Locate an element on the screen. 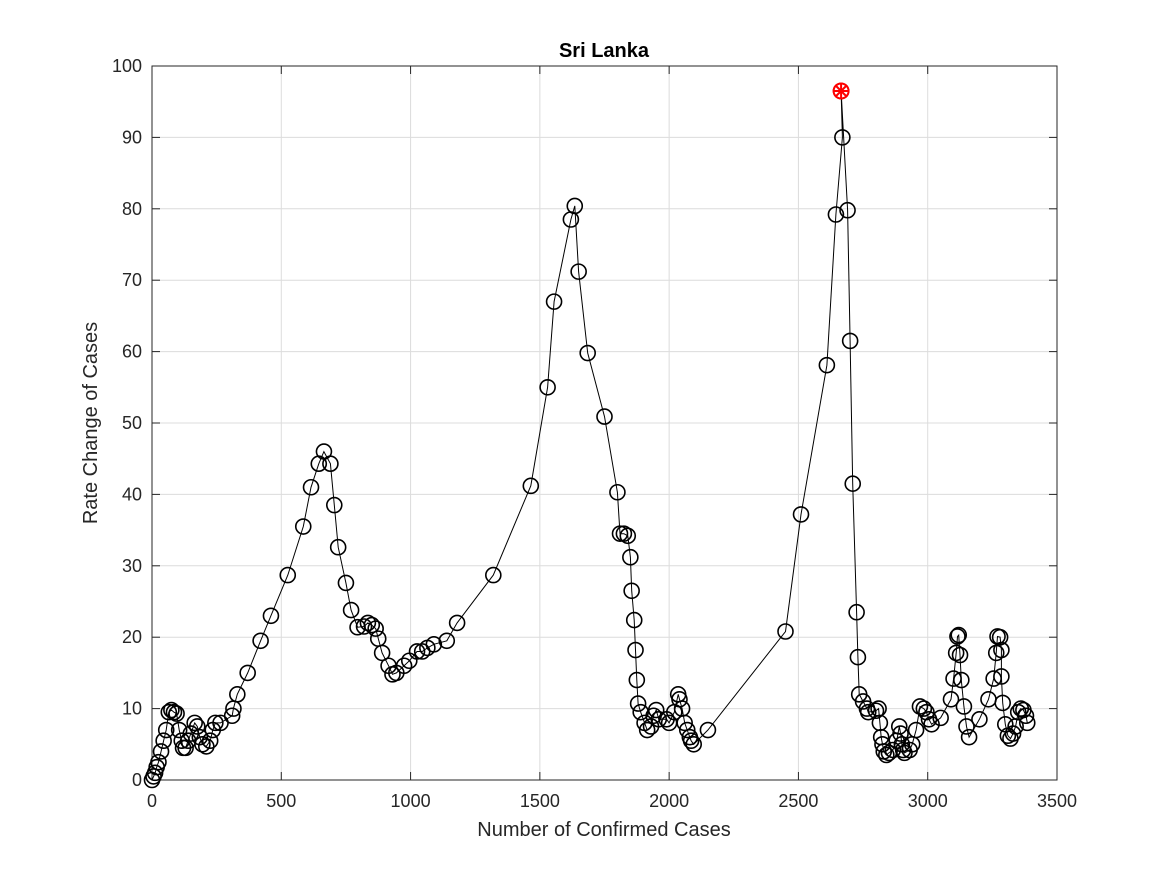 The width and height of the screenshot is (1167, 880). peak-marker-diag2 is located at coordinates (841, 91).